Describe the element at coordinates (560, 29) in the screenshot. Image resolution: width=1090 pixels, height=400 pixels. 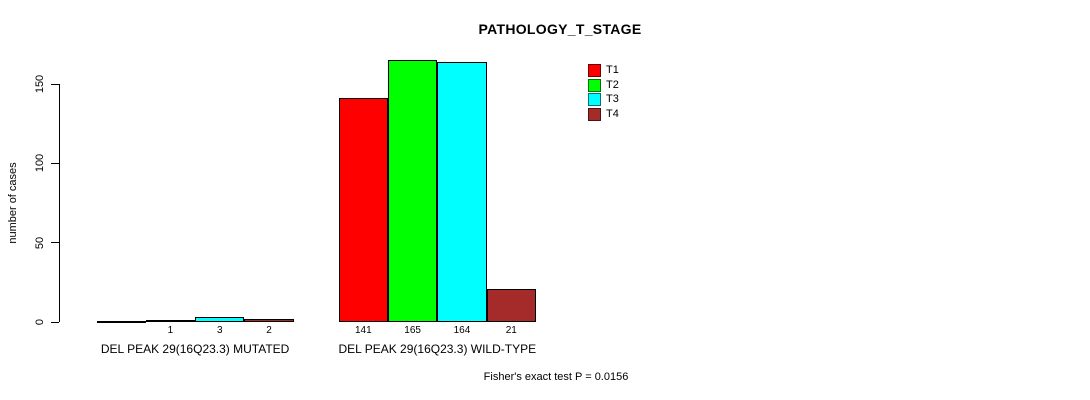
I see `chart-title: PATHOLOGY_T_STAGE` at that location.